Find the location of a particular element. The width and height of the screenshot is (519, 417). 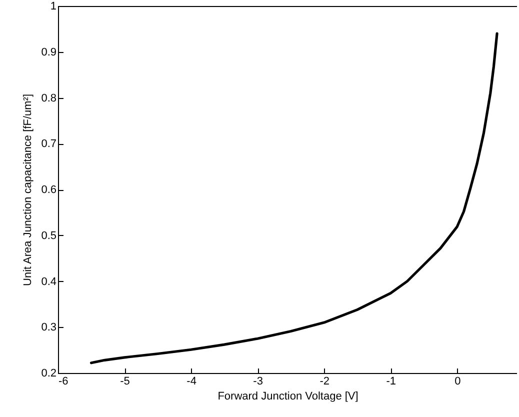

y-tick-label: 0.5 is located at coordinates (48, 236).